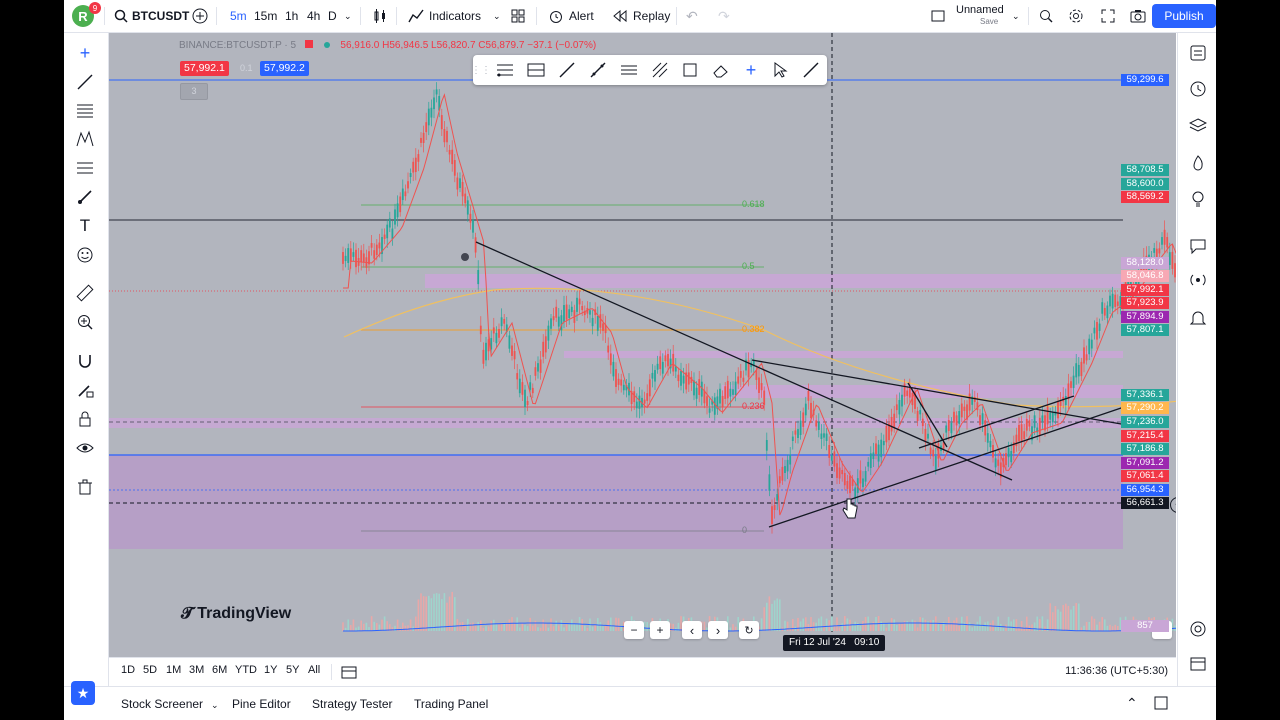 The height and width of the screenshot is (720, 1280). Describe the element at coordinates (85, 82) in the screenshot. I see `trend-line-tool` at that location.